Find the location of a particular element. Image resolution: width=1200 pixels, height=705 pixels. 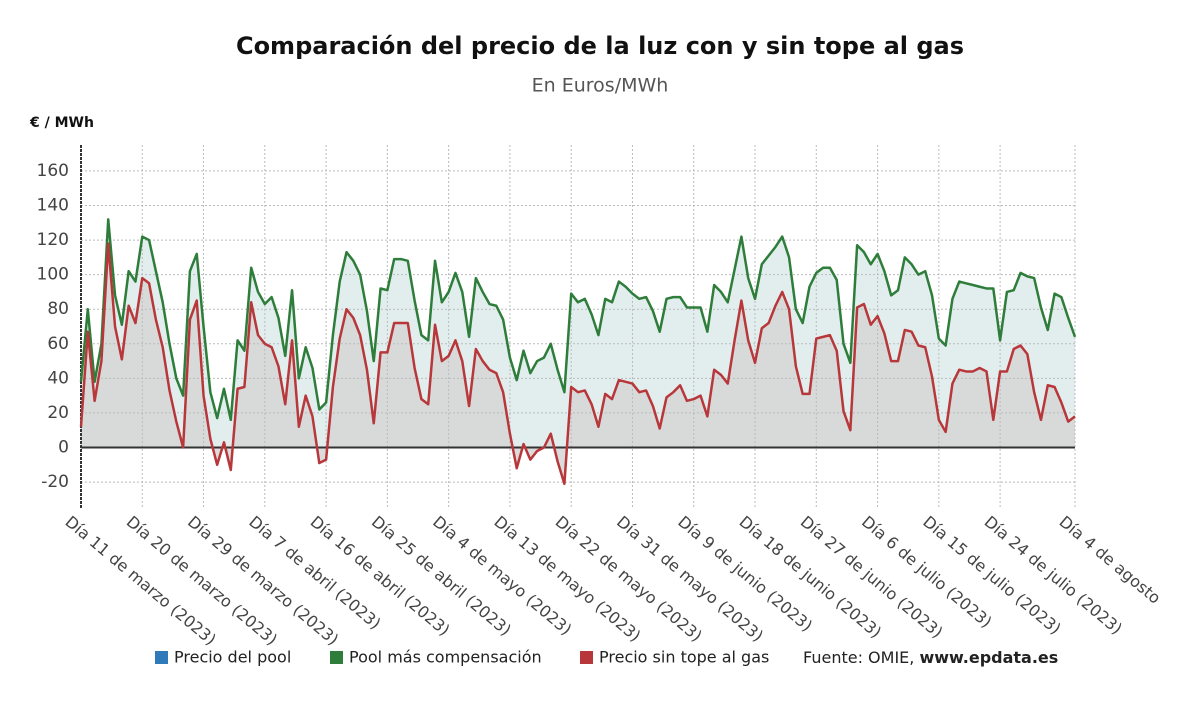

y-tick-label: 160 is located at coordinates (53, 171).